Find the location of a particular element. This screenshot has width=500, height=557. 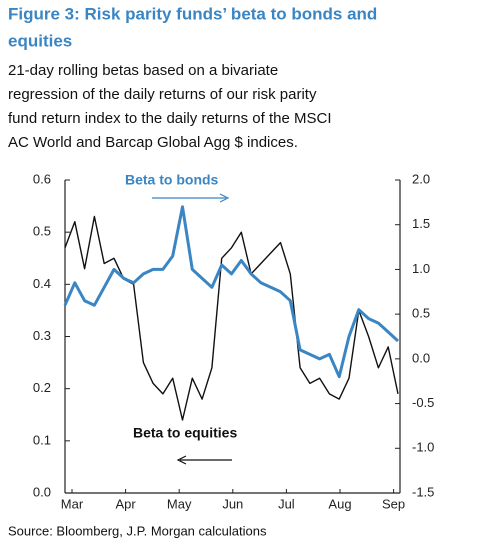

x-tick-label: Jun is located at coordinates (232, 503).